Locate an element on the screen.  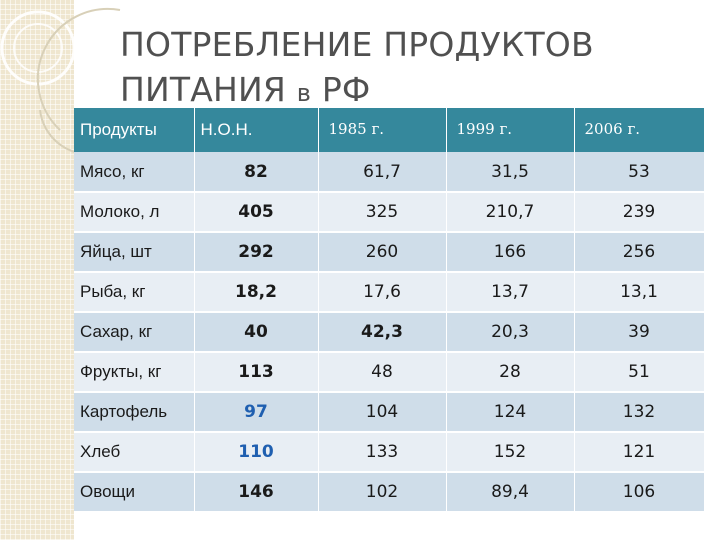
cell-1999: 166 is located at coordinates (510, 252).